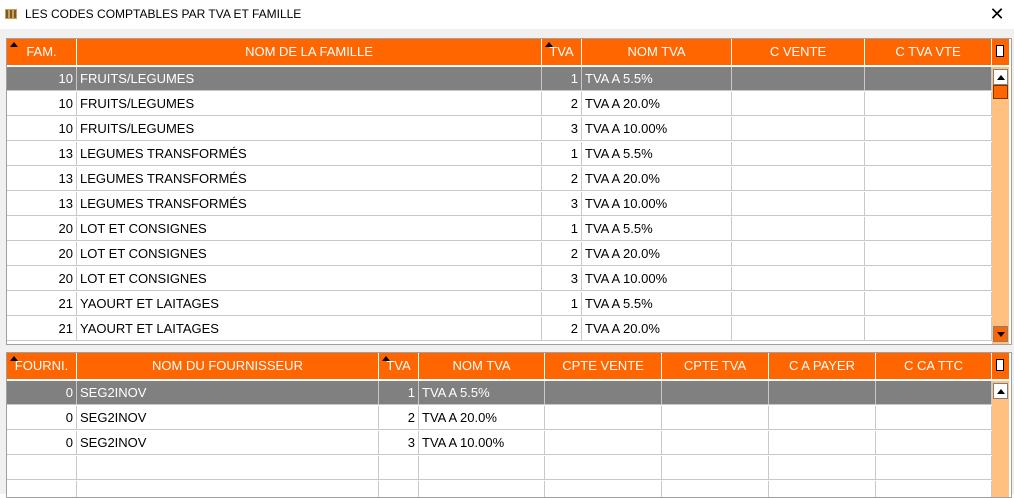 This screenshot has height=498, width=1014. I want to click on column-header-7: C CA TTC, so click(934, 367).